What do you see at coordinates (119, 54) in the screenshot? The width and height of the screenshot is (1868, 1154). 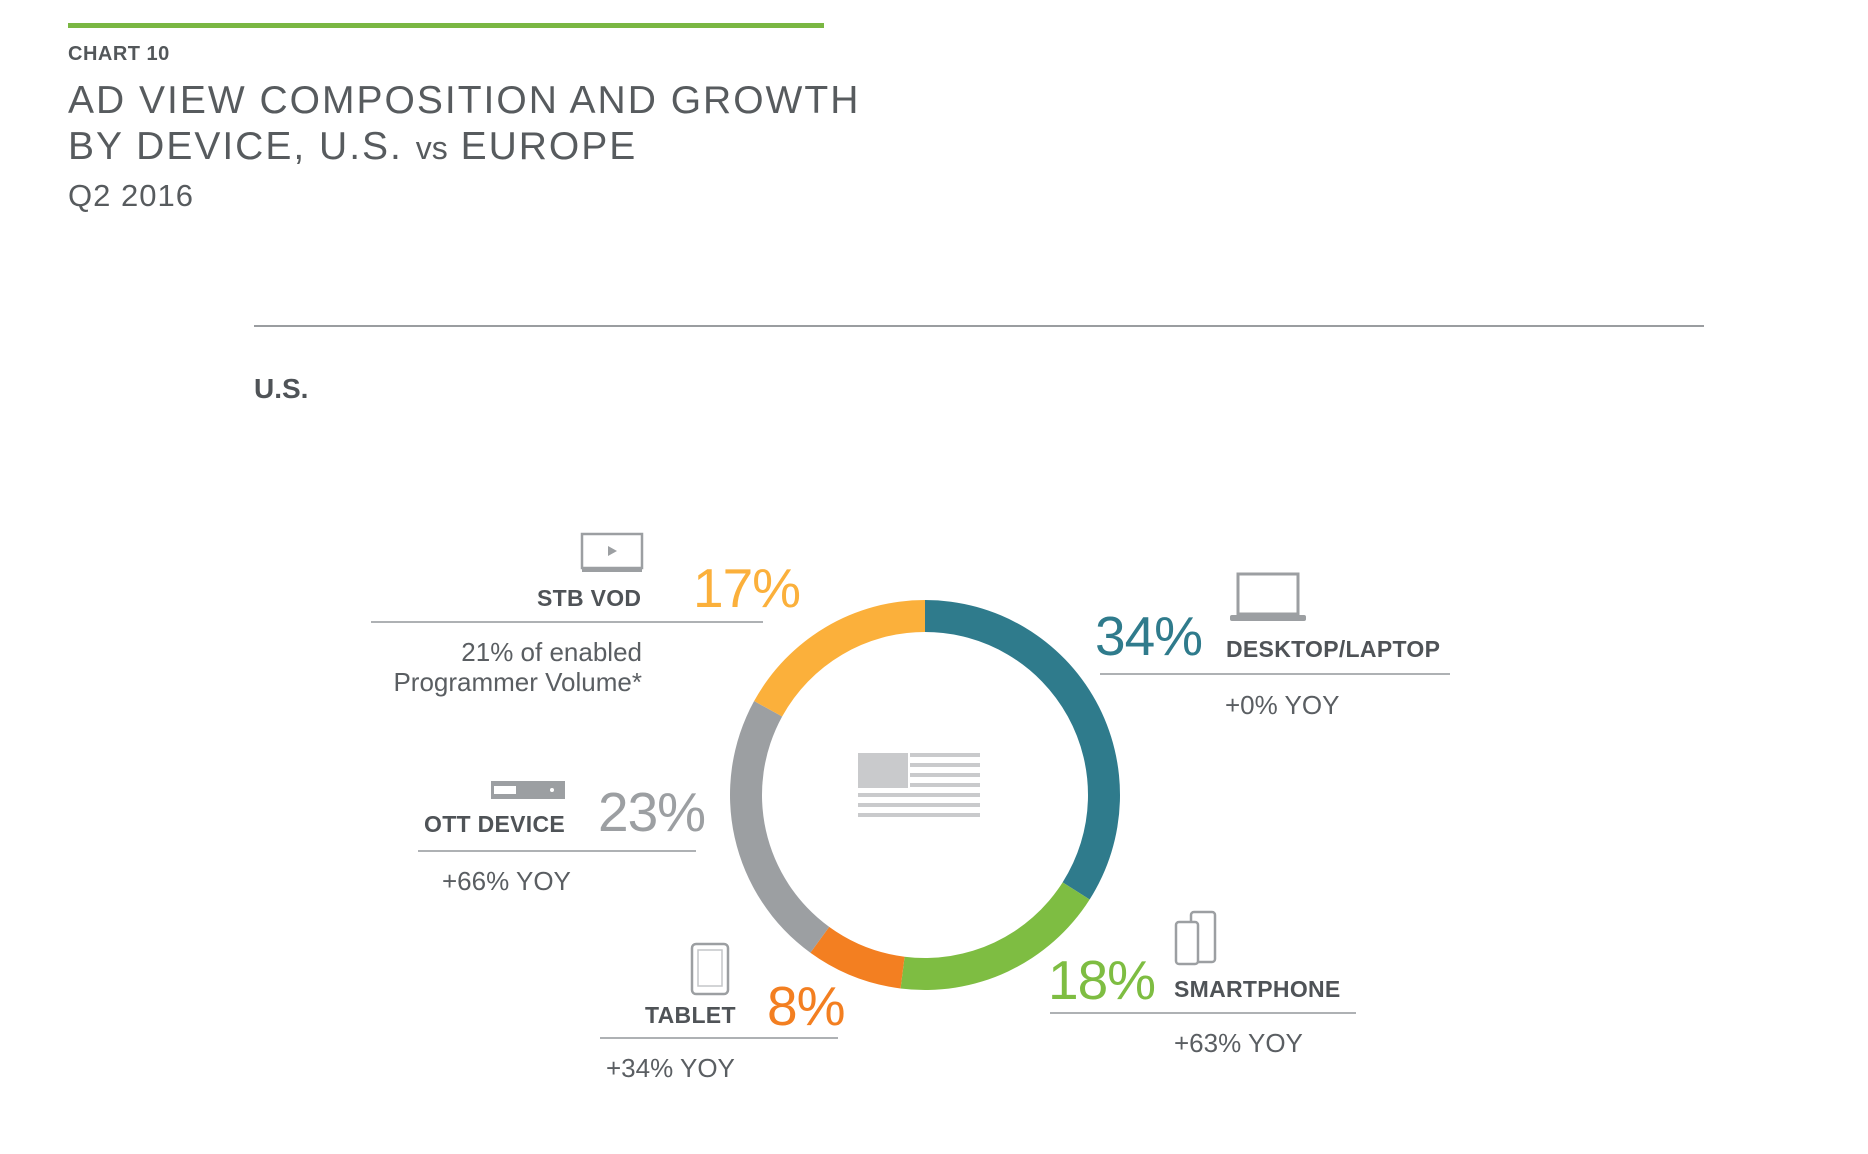 I see `chart-number: CHART 10` at bounding box center [119, 54].